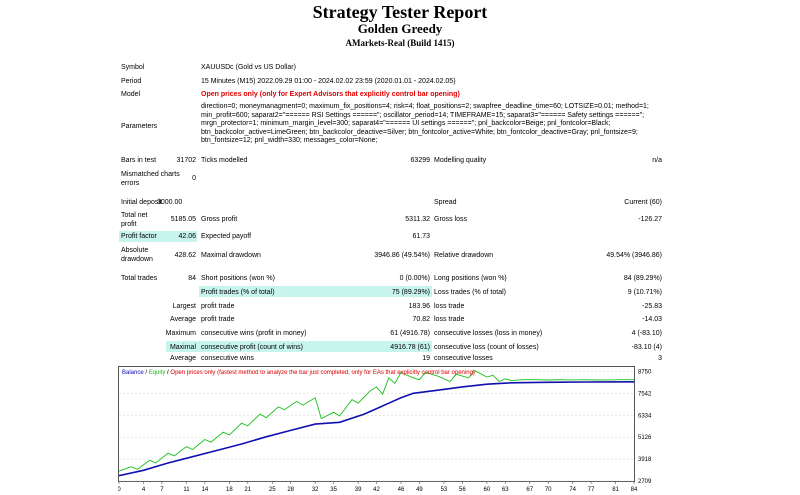 The height and width of the screenshot is (495, 800). Describe the element at coordinates (421, 236) in the screenshot. I see `expected-payoff-value: 61.73` at that location.